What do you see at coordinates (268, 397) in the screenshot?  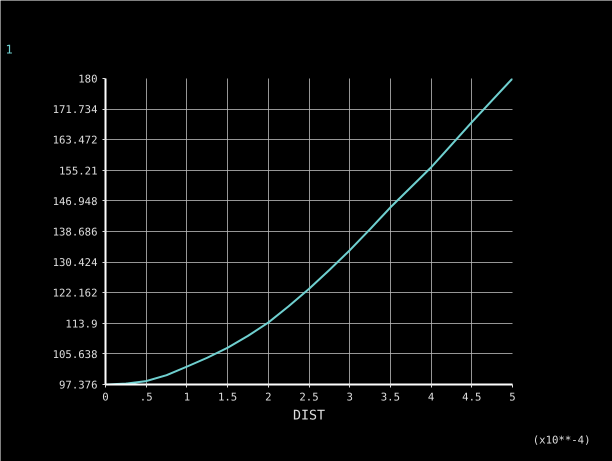 I see `x-tick-label: 2` at bounding box center [268, 397].